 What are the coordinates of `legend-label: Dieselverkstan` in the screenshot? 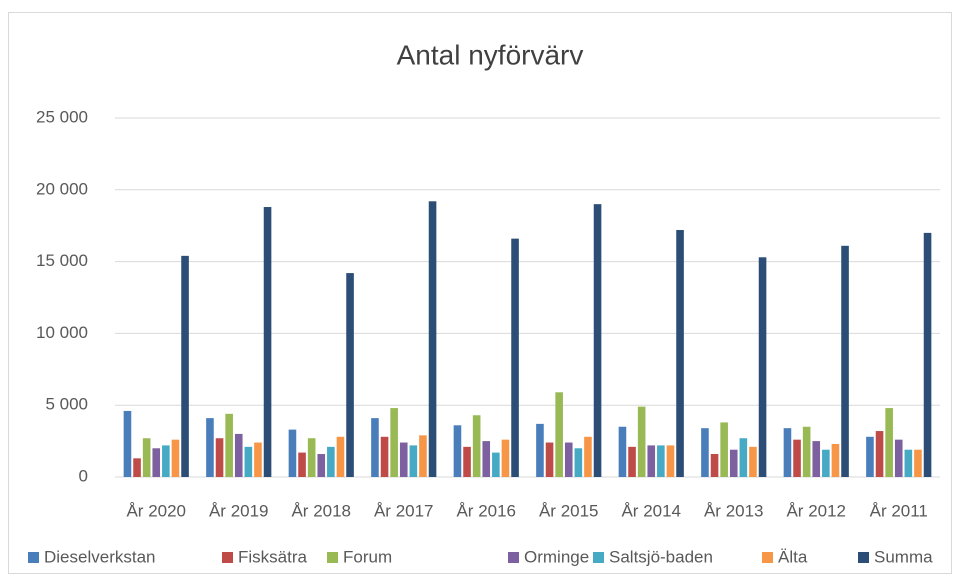 It's located at (100, 556).